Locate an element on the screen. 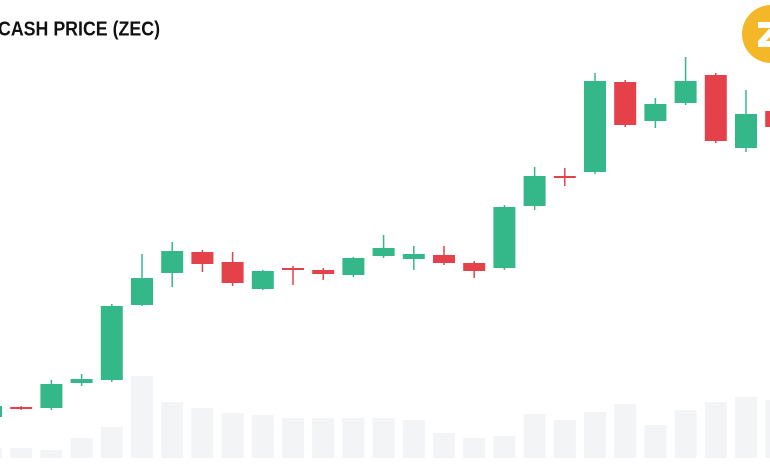  zcash-logo is located at coordinates (756, 34).